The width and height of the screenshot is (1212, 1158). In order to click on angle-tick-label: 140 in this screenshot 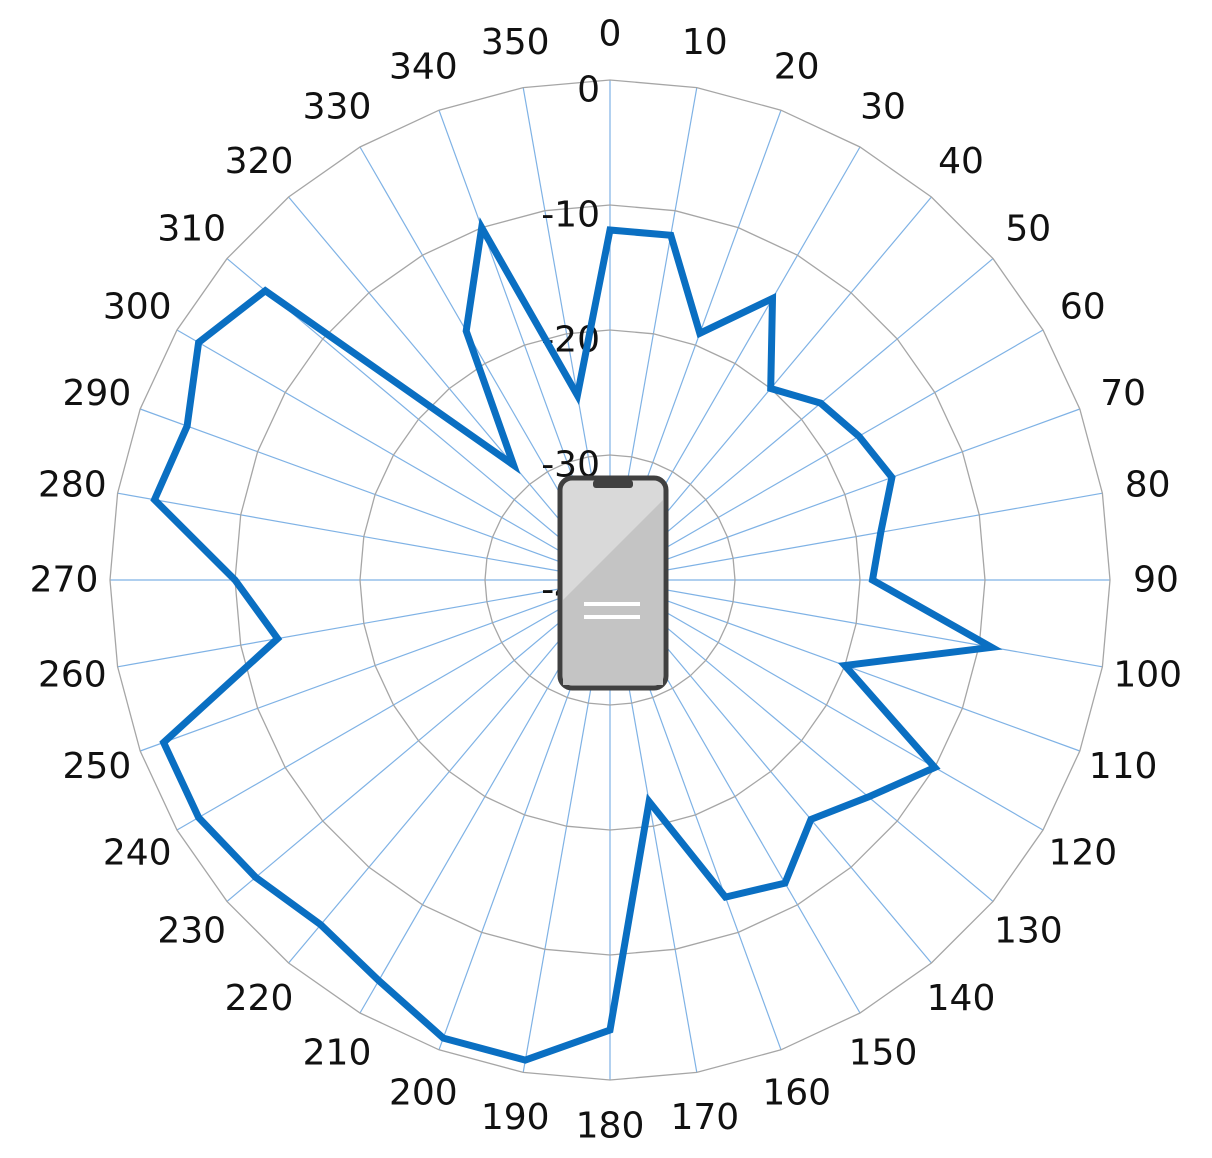, I will do `click(961, 998)`.